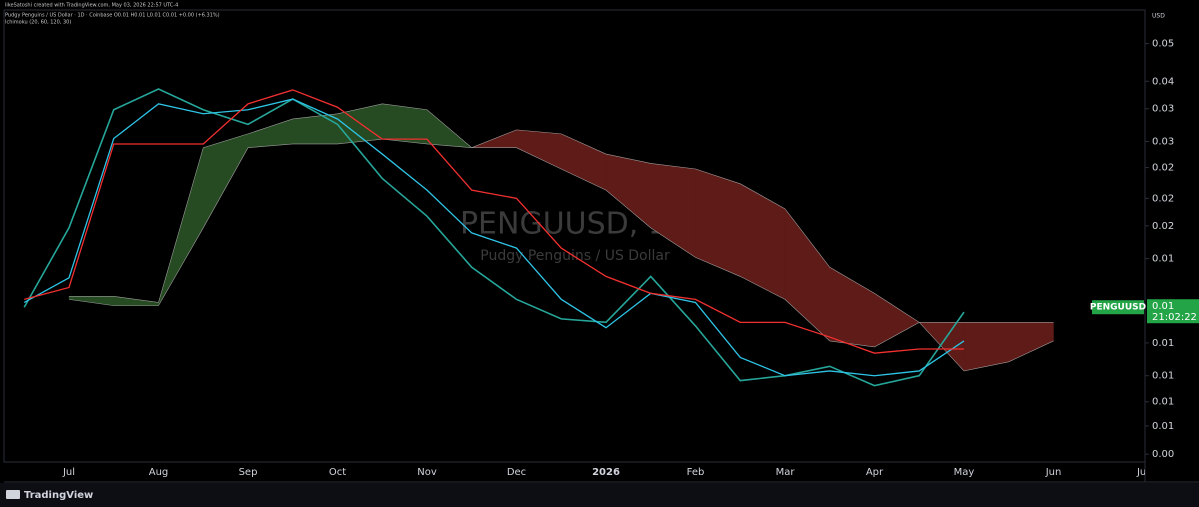 This screenshot has height=507, width=1199. Describe the element at coordinates (696, 472) in the screenshot. I see `x-tick-label: Feb` at that location.